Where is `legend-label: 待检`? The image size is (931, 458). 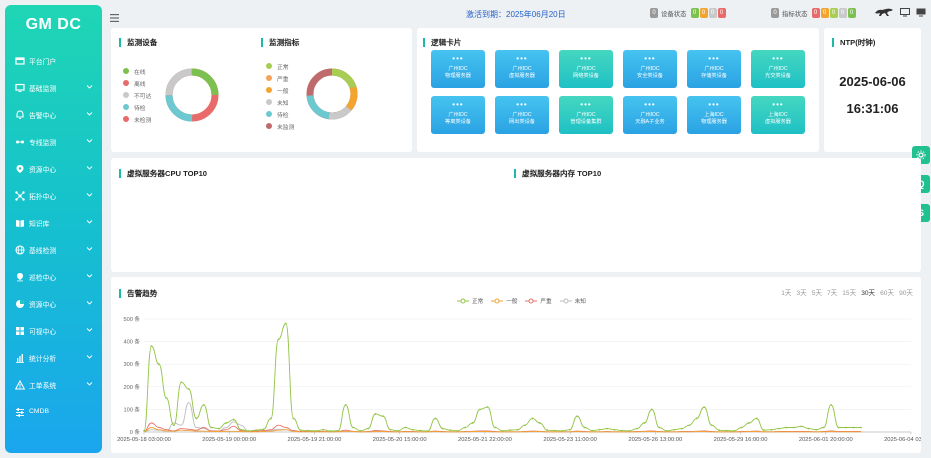
legend-label: 待检 is located at coordinates (140, 108).